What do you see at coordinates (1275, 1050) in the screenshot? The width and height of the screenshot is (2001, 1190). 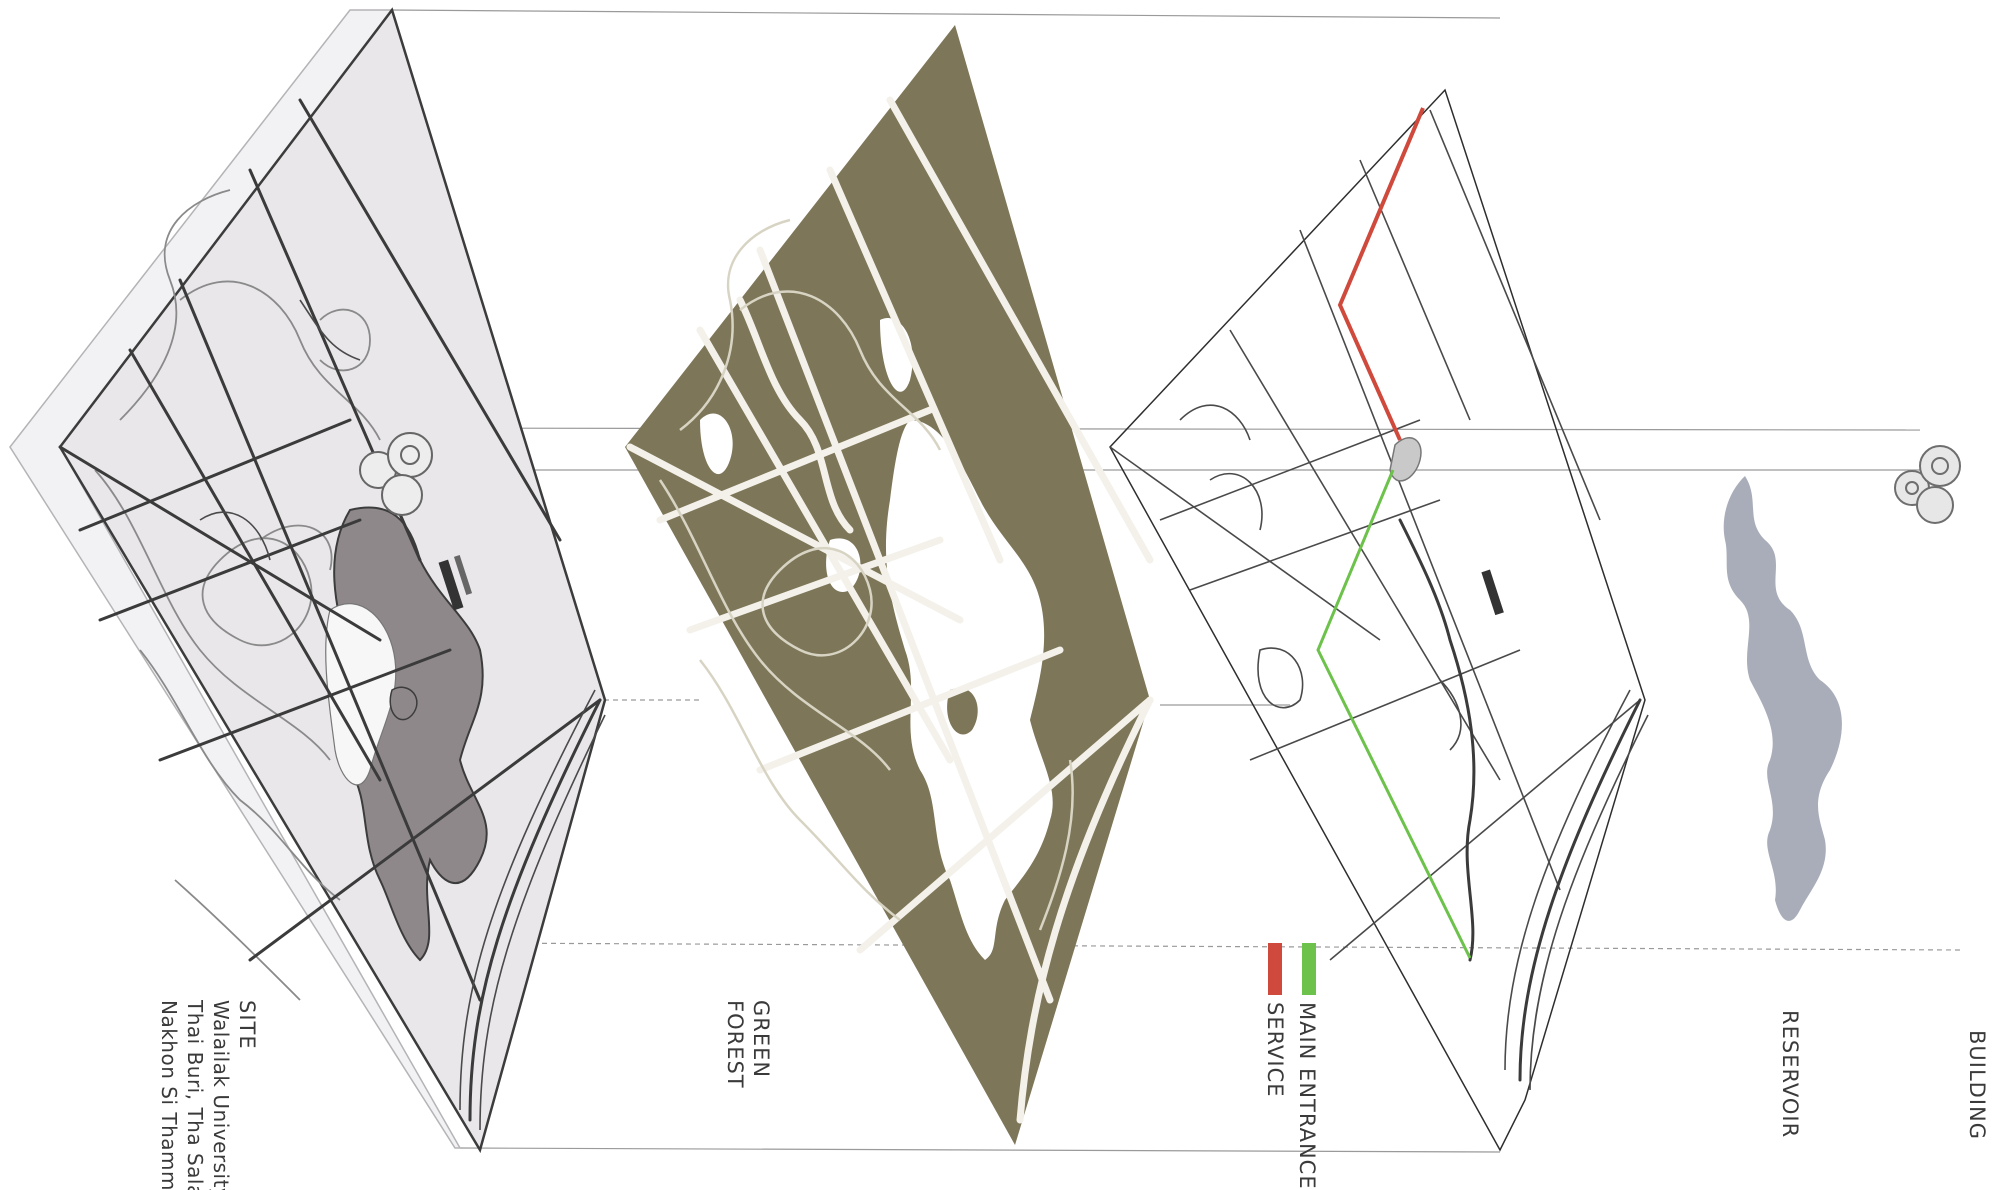 I see `legend-service-label: SERVICE` at bounding box center [1275, 1050].